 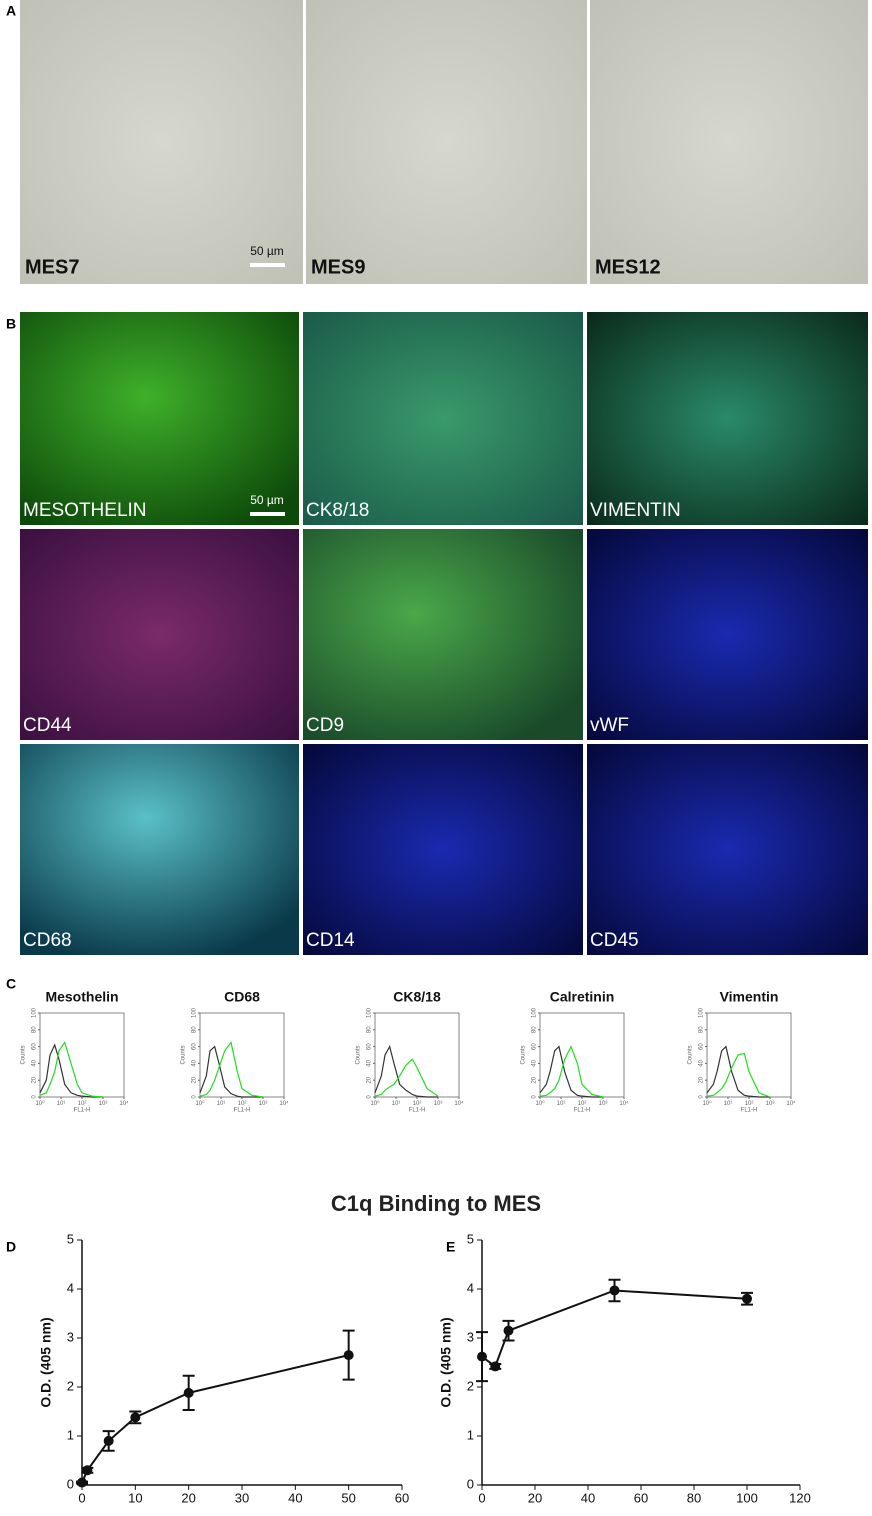 I want to click on micrograph-label: vWF, so click(x=609, y=725).